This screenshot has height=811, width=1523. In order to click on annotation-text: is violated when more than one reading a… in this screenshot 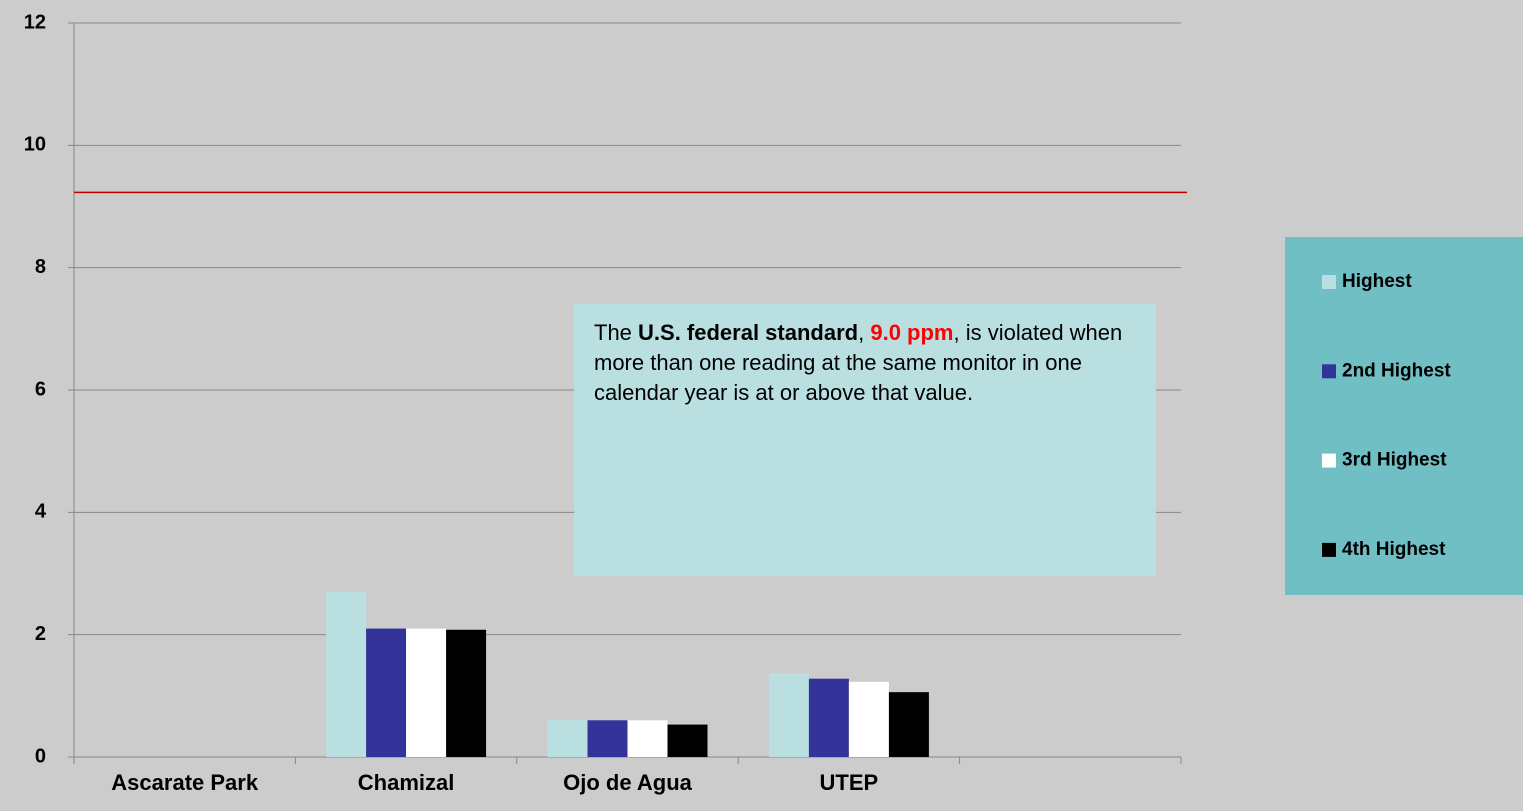, I will do `click(858, 362)`.